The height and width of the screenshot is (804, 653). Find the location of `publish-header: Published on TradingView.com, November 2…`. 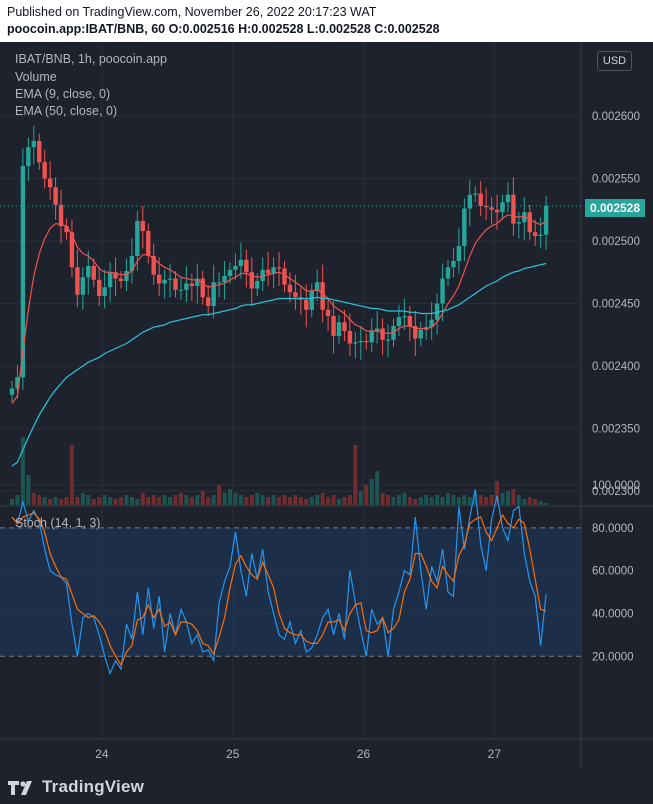

publish-header: Published on TradingView.com, November 2… is located at coordinates (326, 21).